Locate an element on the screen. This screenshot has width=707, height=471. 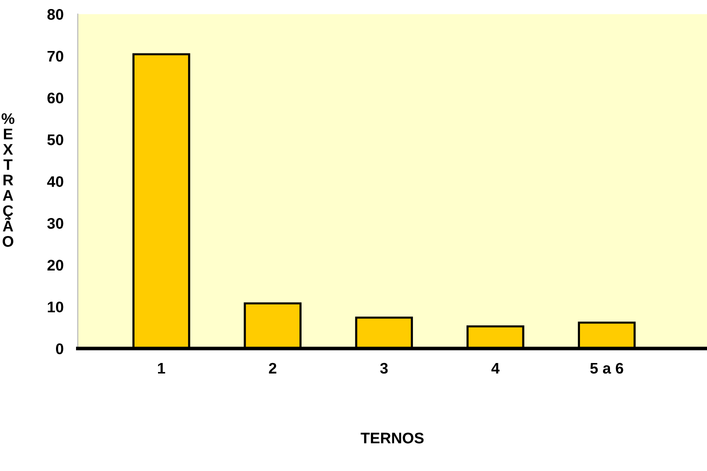
text: % EXTRAÇÃO is located at coordinates (8, 180).